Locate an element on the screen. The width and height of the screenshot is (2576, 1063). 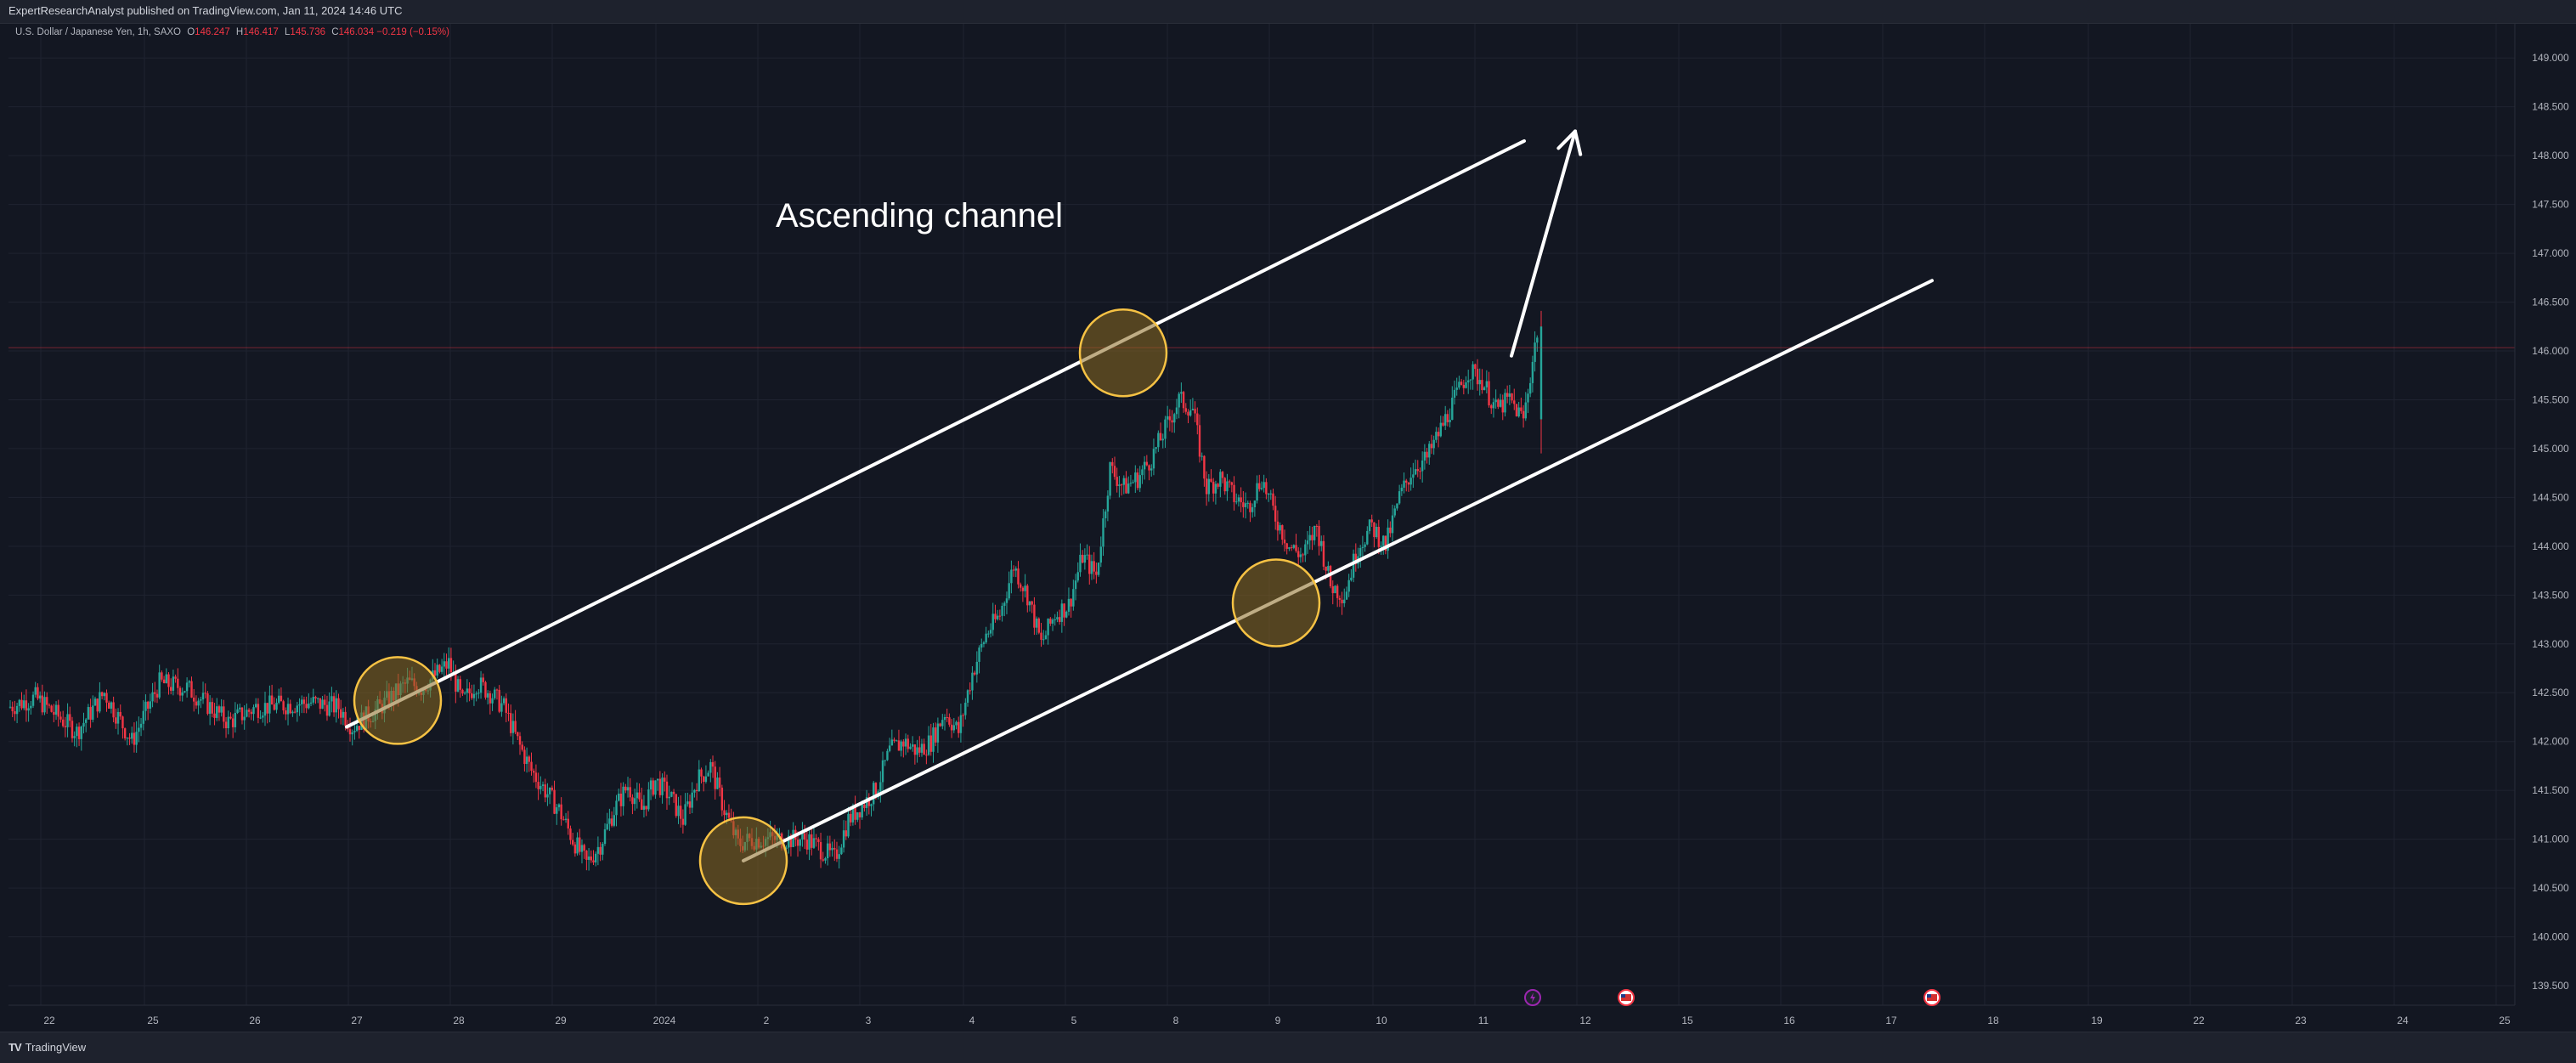
time-tick-label: 27 is located at coordinates (357, 1021).